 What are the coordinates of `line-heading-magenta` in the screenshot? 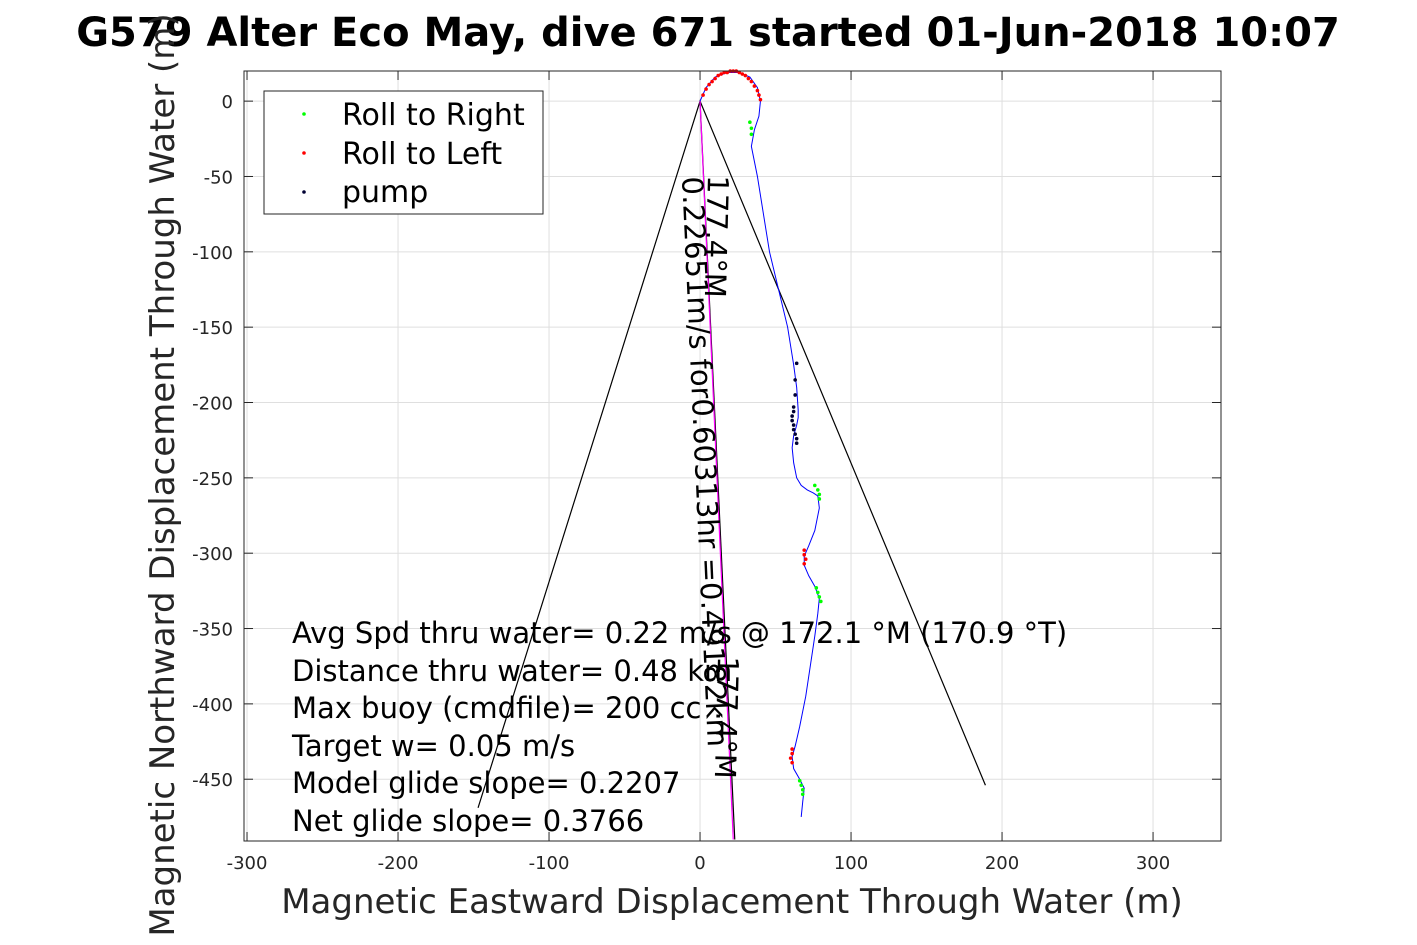 It's located at (716, 470).